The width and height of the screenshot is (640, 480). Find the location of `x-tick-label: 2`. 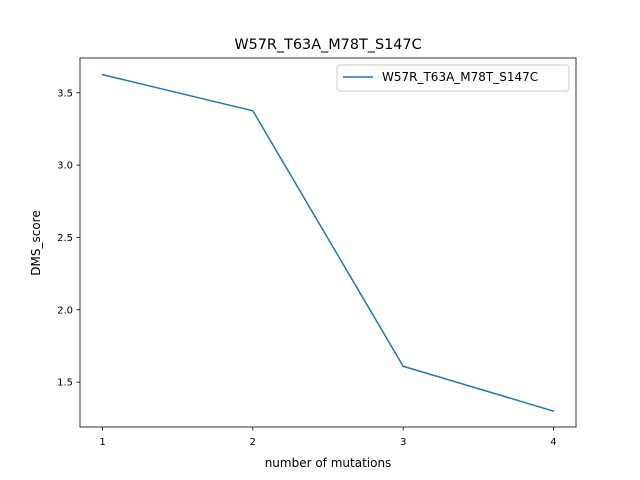

x-tick-label: 2 is located at coordinates (253, 442).